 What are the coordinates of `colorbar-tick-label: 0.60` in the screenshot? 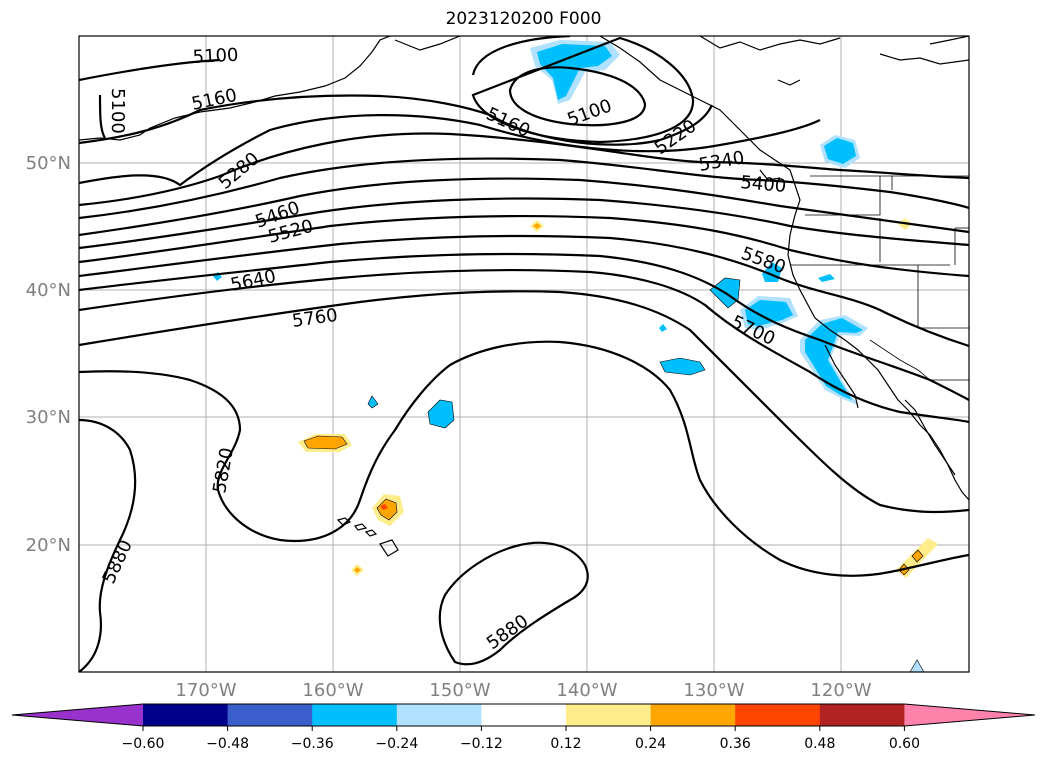 It's located at (904, 744).